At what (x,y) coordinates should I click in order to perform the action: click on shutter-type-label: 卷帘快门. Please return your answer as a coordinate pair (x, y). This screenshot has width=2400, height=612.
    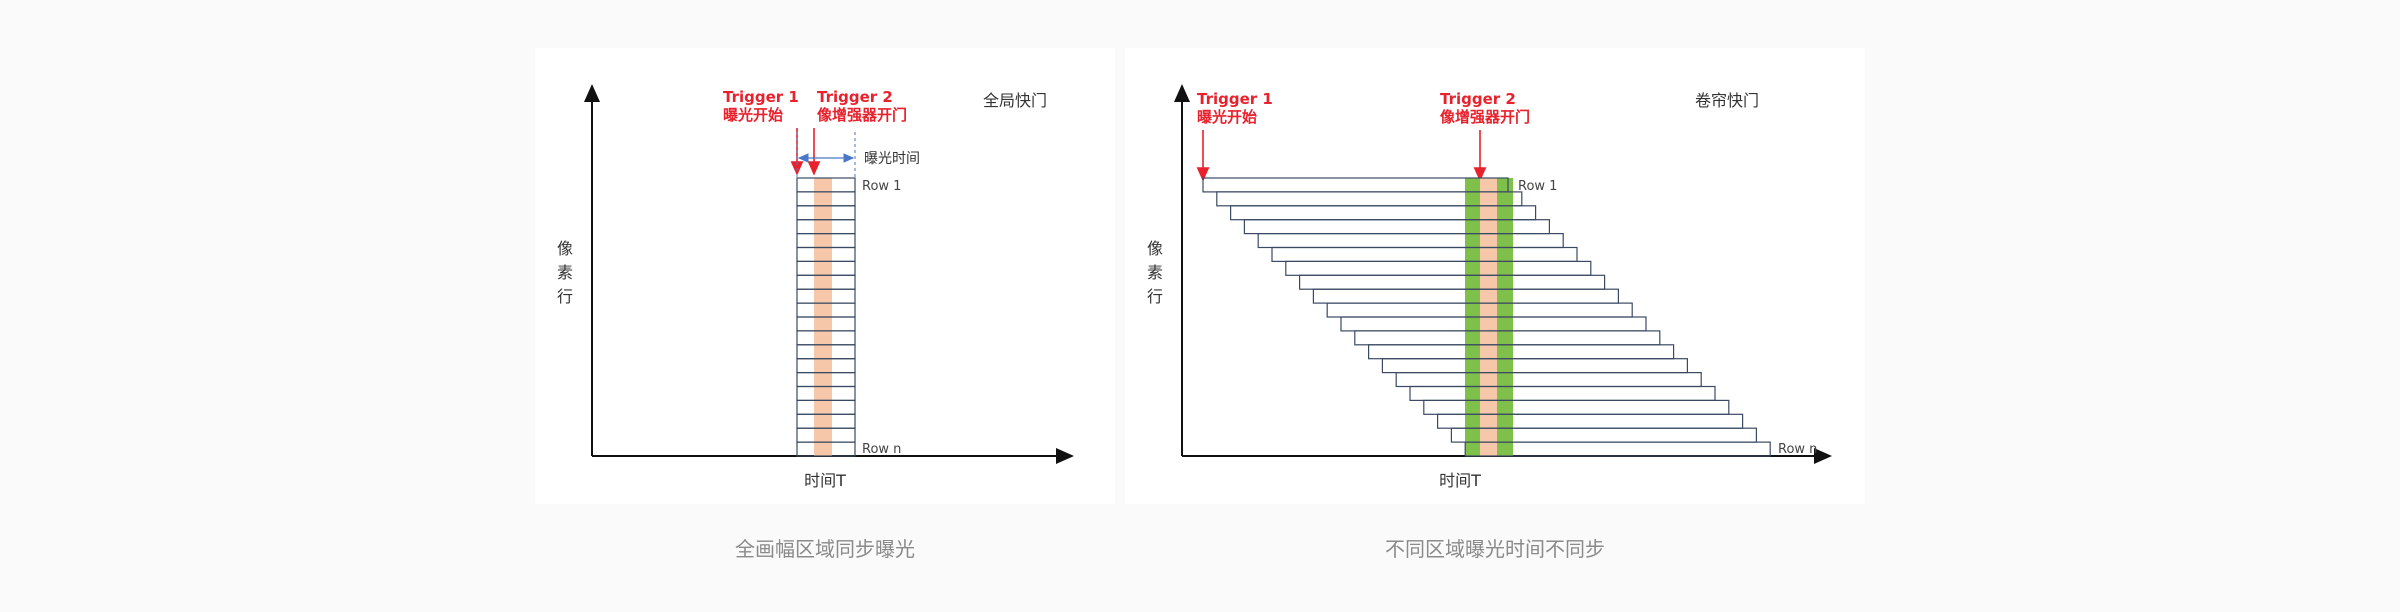
    Looking at the image, I should click on (1727, 100).